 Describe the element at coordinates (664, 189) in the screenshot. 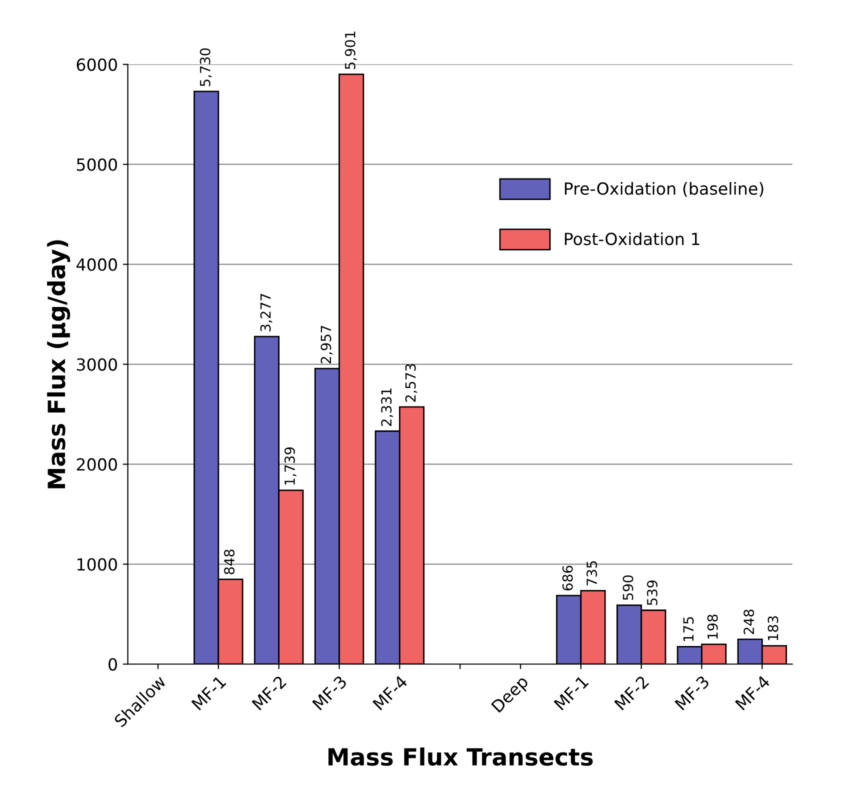

I see `legend-label: Pre-Oxidation (baseline)` at that location.